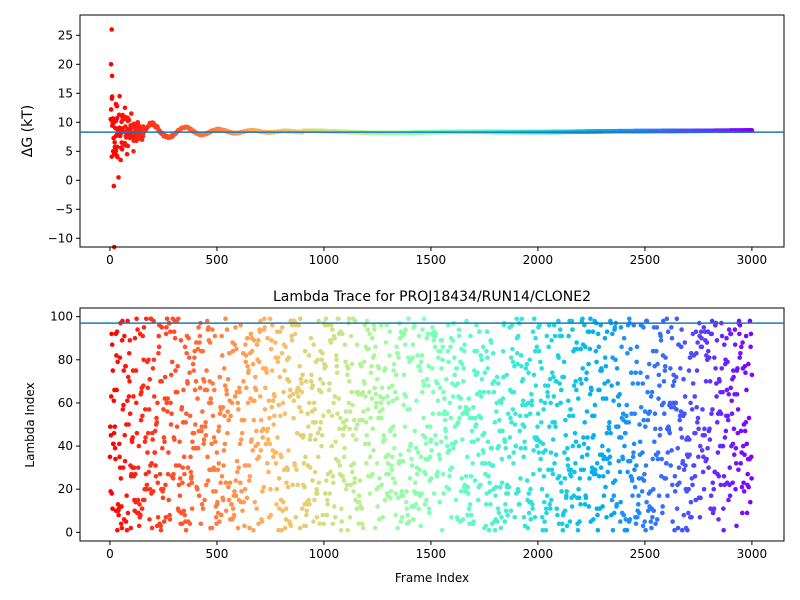  Describe the element at coordinates (133, 140) in the screenshot. I see `delta-g-point` at that location.